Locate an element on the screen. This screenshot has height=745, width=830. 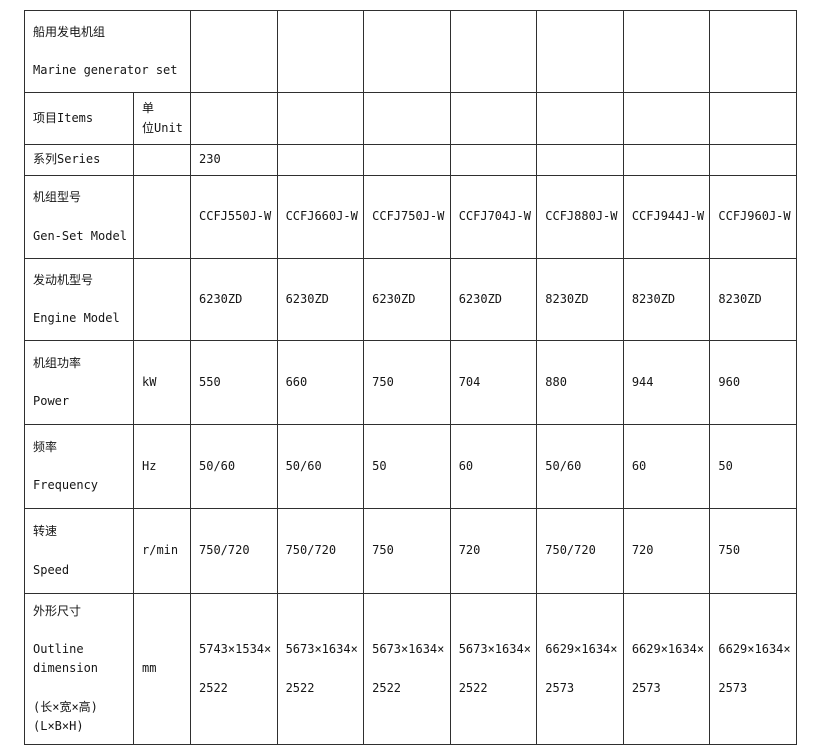
header-row: 项目Items 单 位Unit is located at coordinates (410, 118).